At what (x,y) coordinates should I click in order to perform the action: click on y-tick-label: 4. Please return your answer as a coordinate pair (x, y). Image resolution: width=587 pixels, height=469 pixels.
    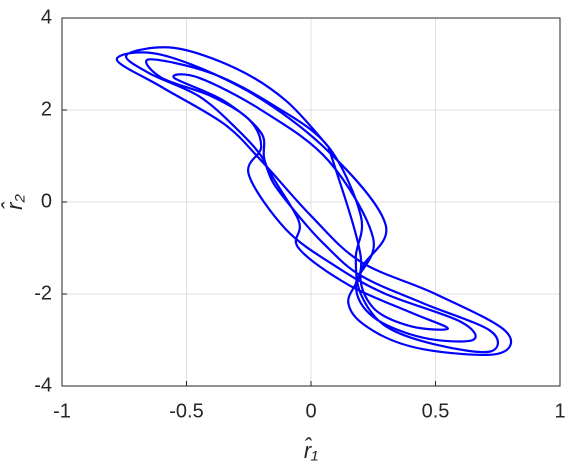
    Looking at the image, I should click on (46, 17).